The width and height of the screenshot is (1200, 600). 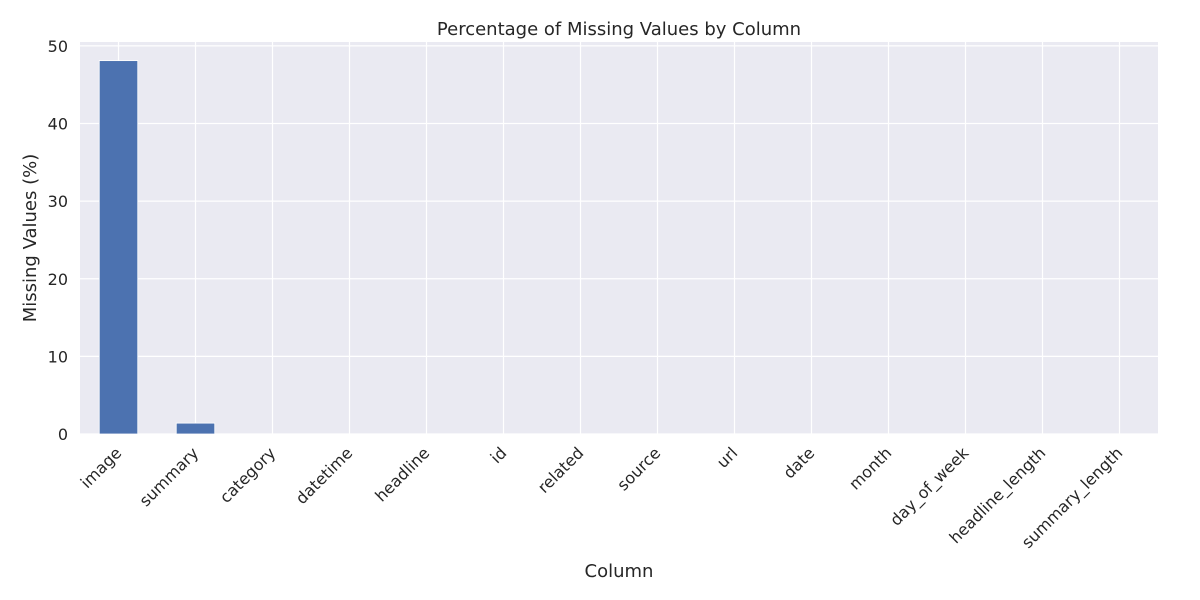 What do you see at coordinates (619, 571) in the screenshot?
I see `x-axis-label: Column` at bounding box center [619, 571].